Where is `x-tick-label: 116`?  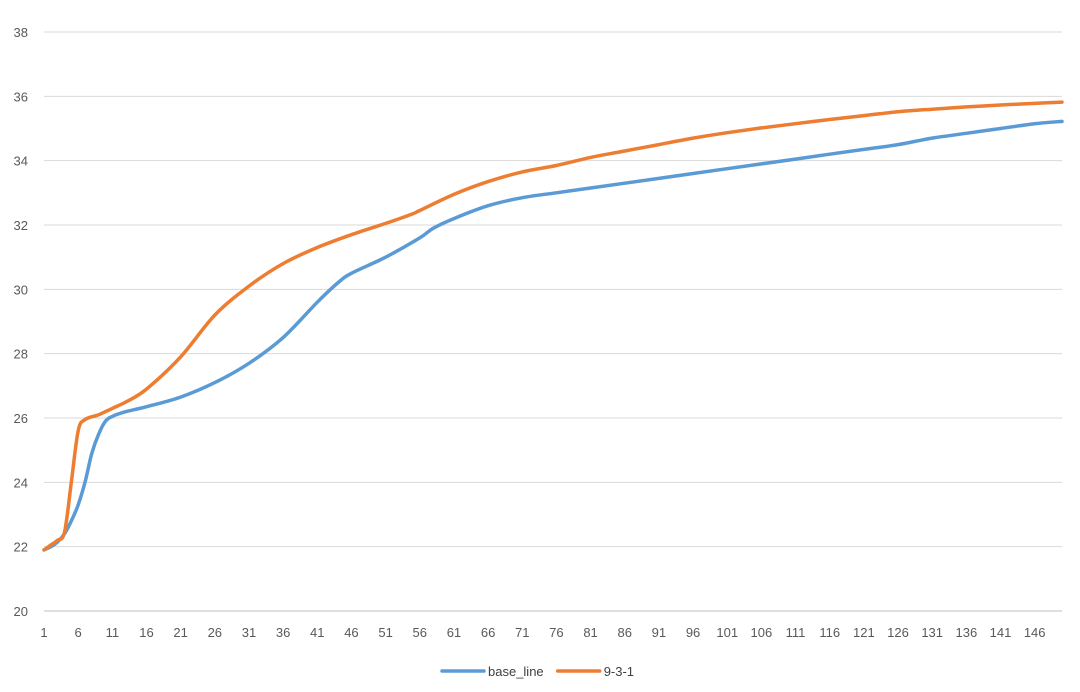
x-tick-label: 116 is located at coordinates (829, 632).